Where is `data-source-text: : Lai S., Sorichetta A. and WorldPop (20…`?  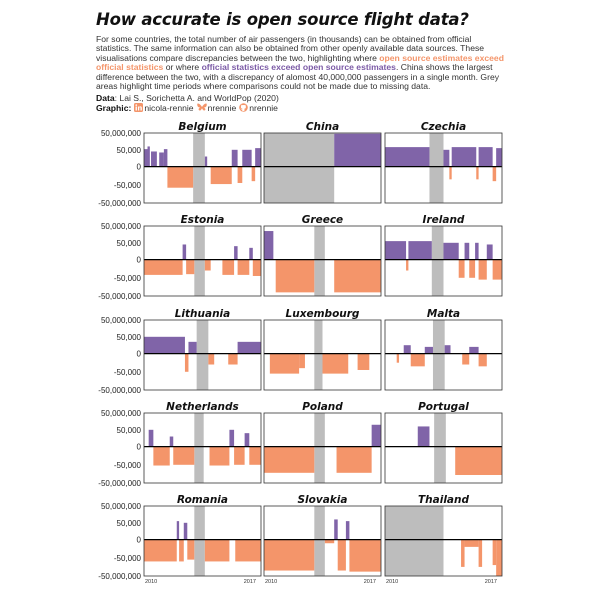
data-source-text: : Lai S., Sorichetta A. and WorldPop (20… is located at coordinates (196, 98).